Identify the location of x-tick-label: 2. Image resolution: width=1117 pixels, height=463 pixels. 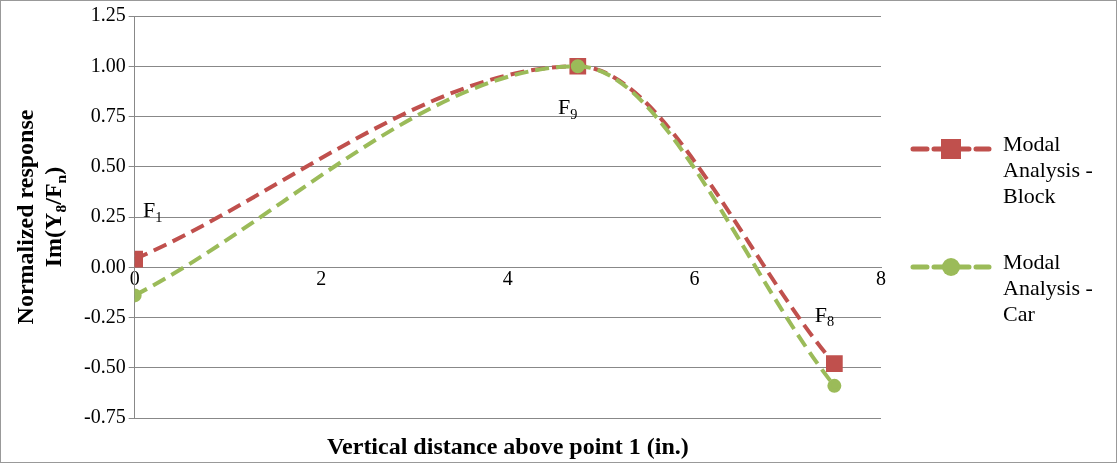
(321, 277).